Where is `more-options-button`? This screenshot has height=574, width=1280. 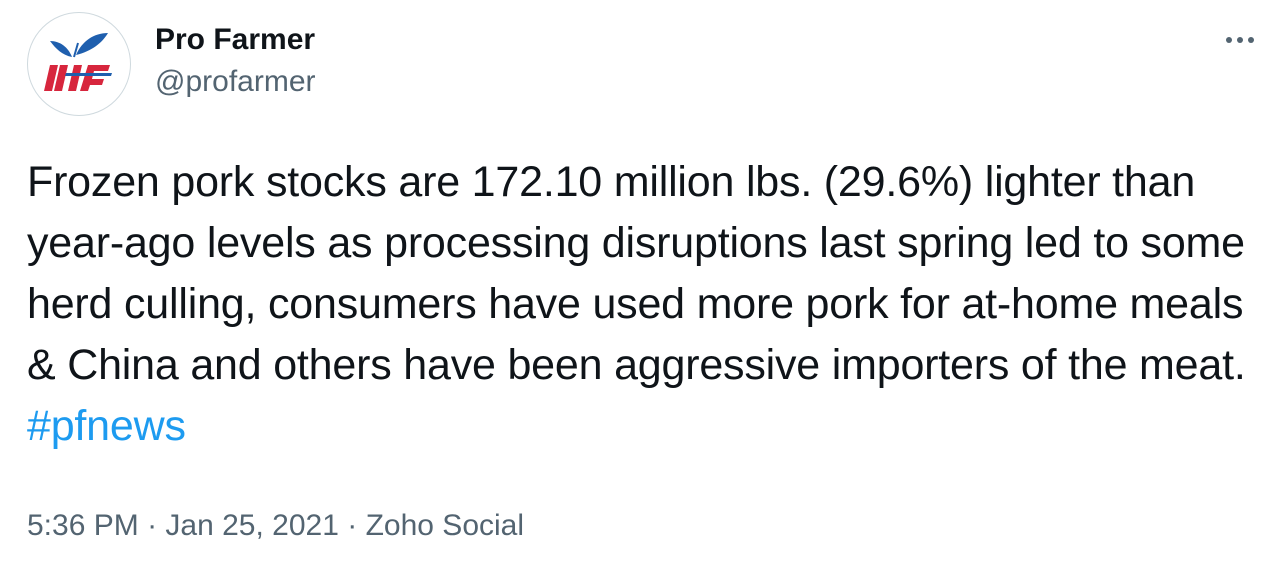
more-options-button is located at coordinates (1240, 40).